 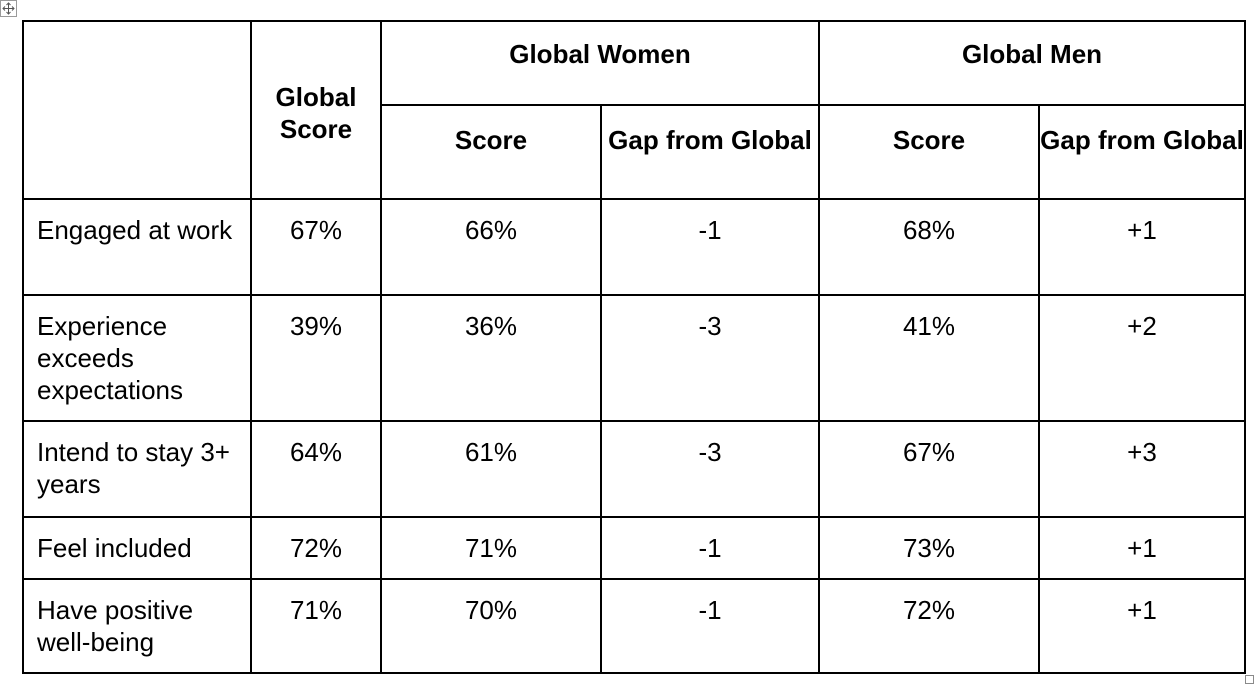 What do you see at coordinates (316, 358) in the screenshot?
I see `global-score-cell: 39%` at bounding box center [316, 358].